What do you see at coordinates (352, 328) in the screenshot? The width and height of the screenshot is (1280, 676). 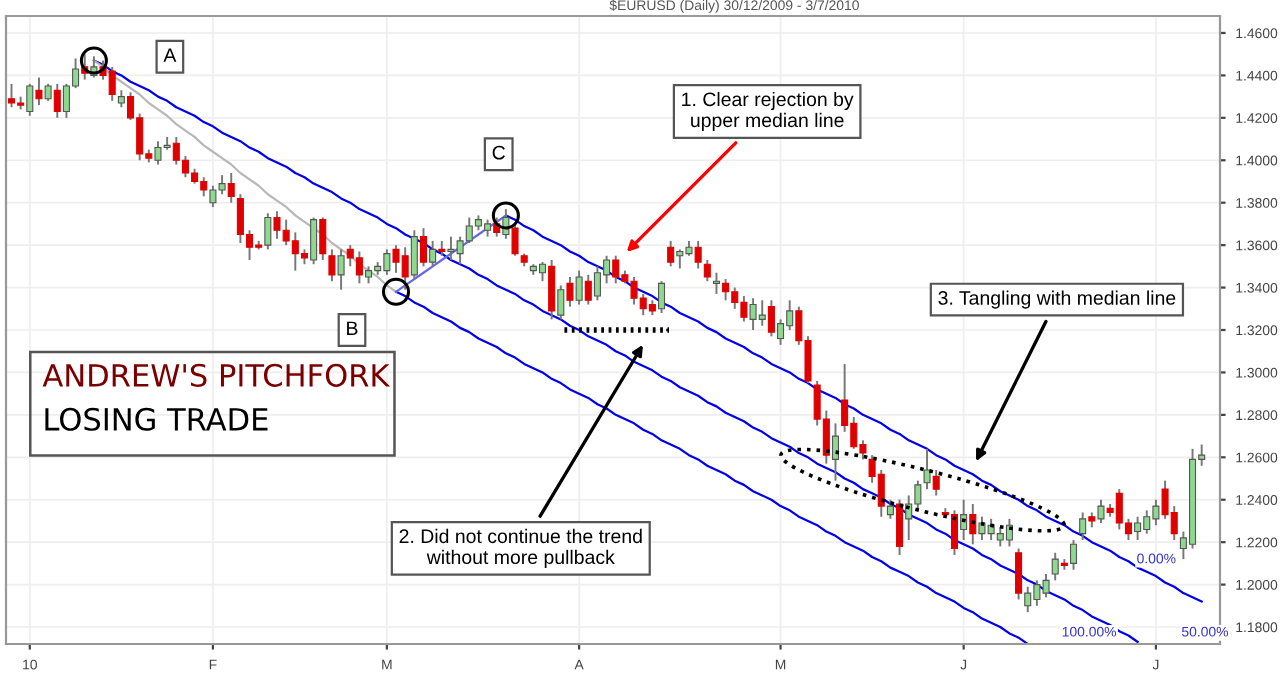 I see `annotation: B` at bounding box center [352, 328].